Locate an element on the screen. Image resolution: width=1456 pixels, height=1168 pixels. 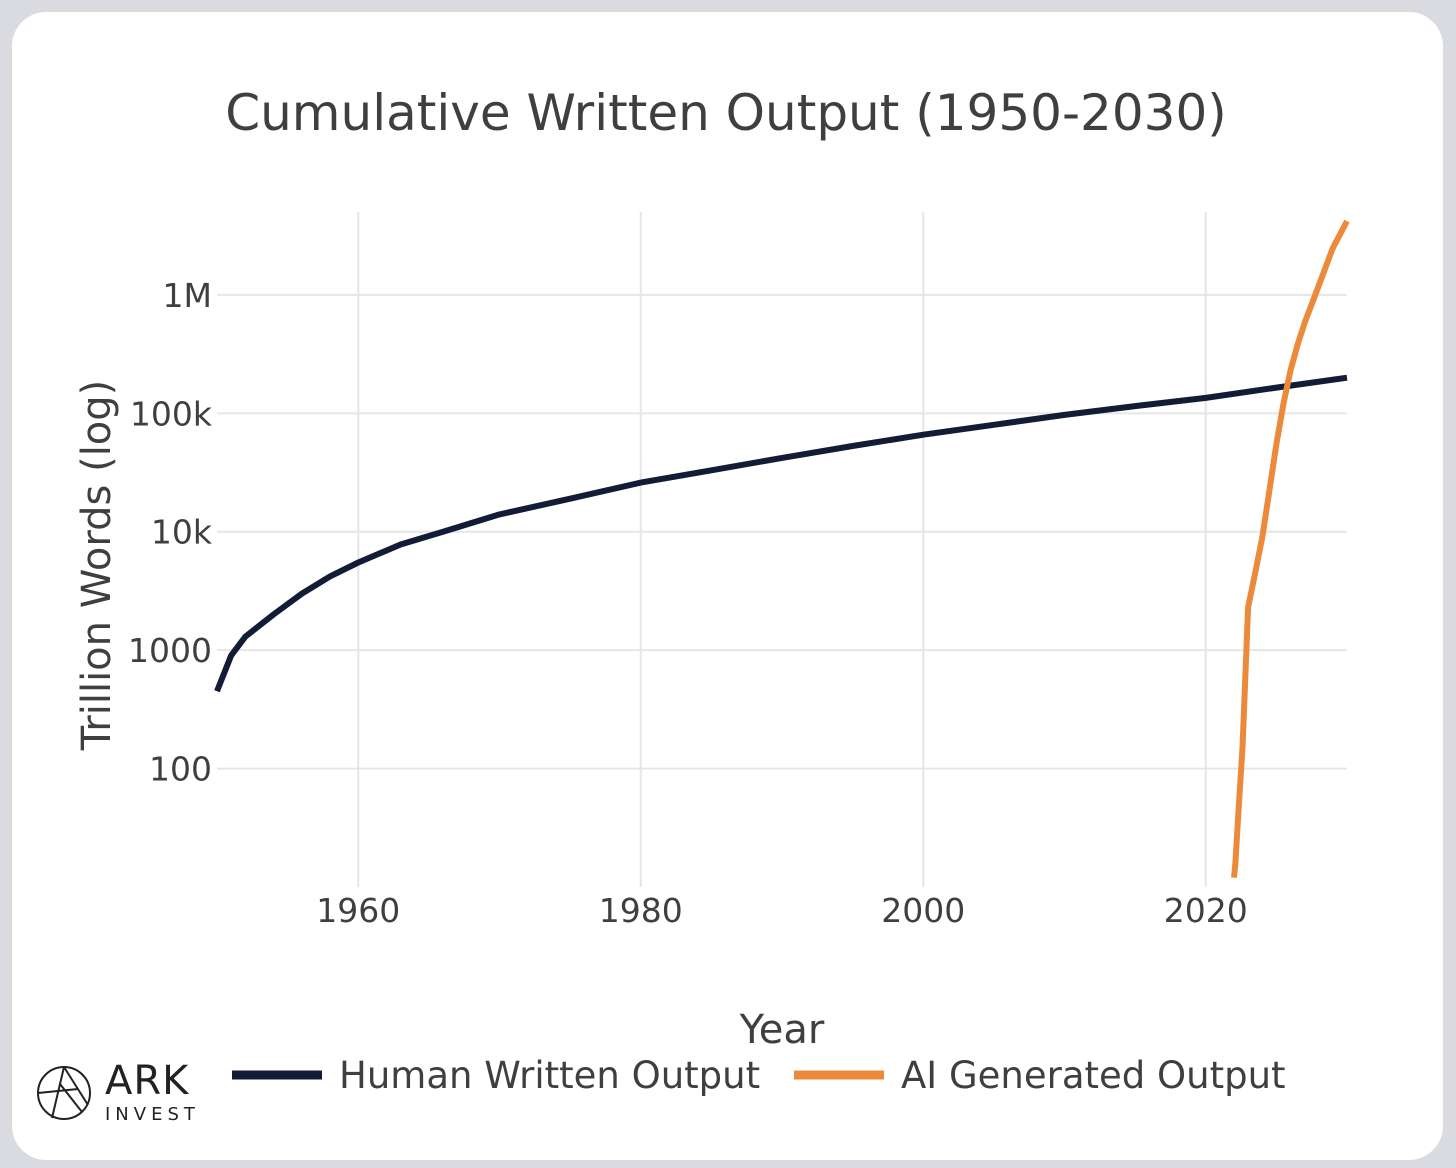
x-tick-label: 2000 is located at coordinates (923, 910).